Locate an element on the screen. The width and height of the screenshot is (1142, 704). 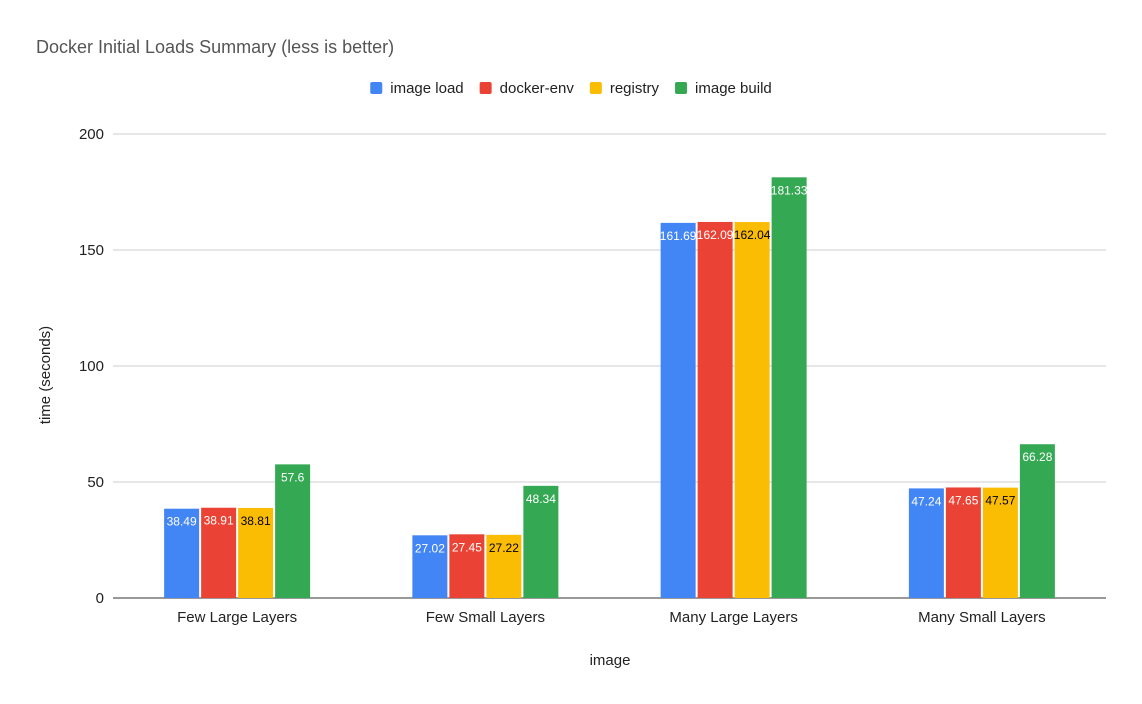
legend-item: registry is located at coordinates (624, 88).